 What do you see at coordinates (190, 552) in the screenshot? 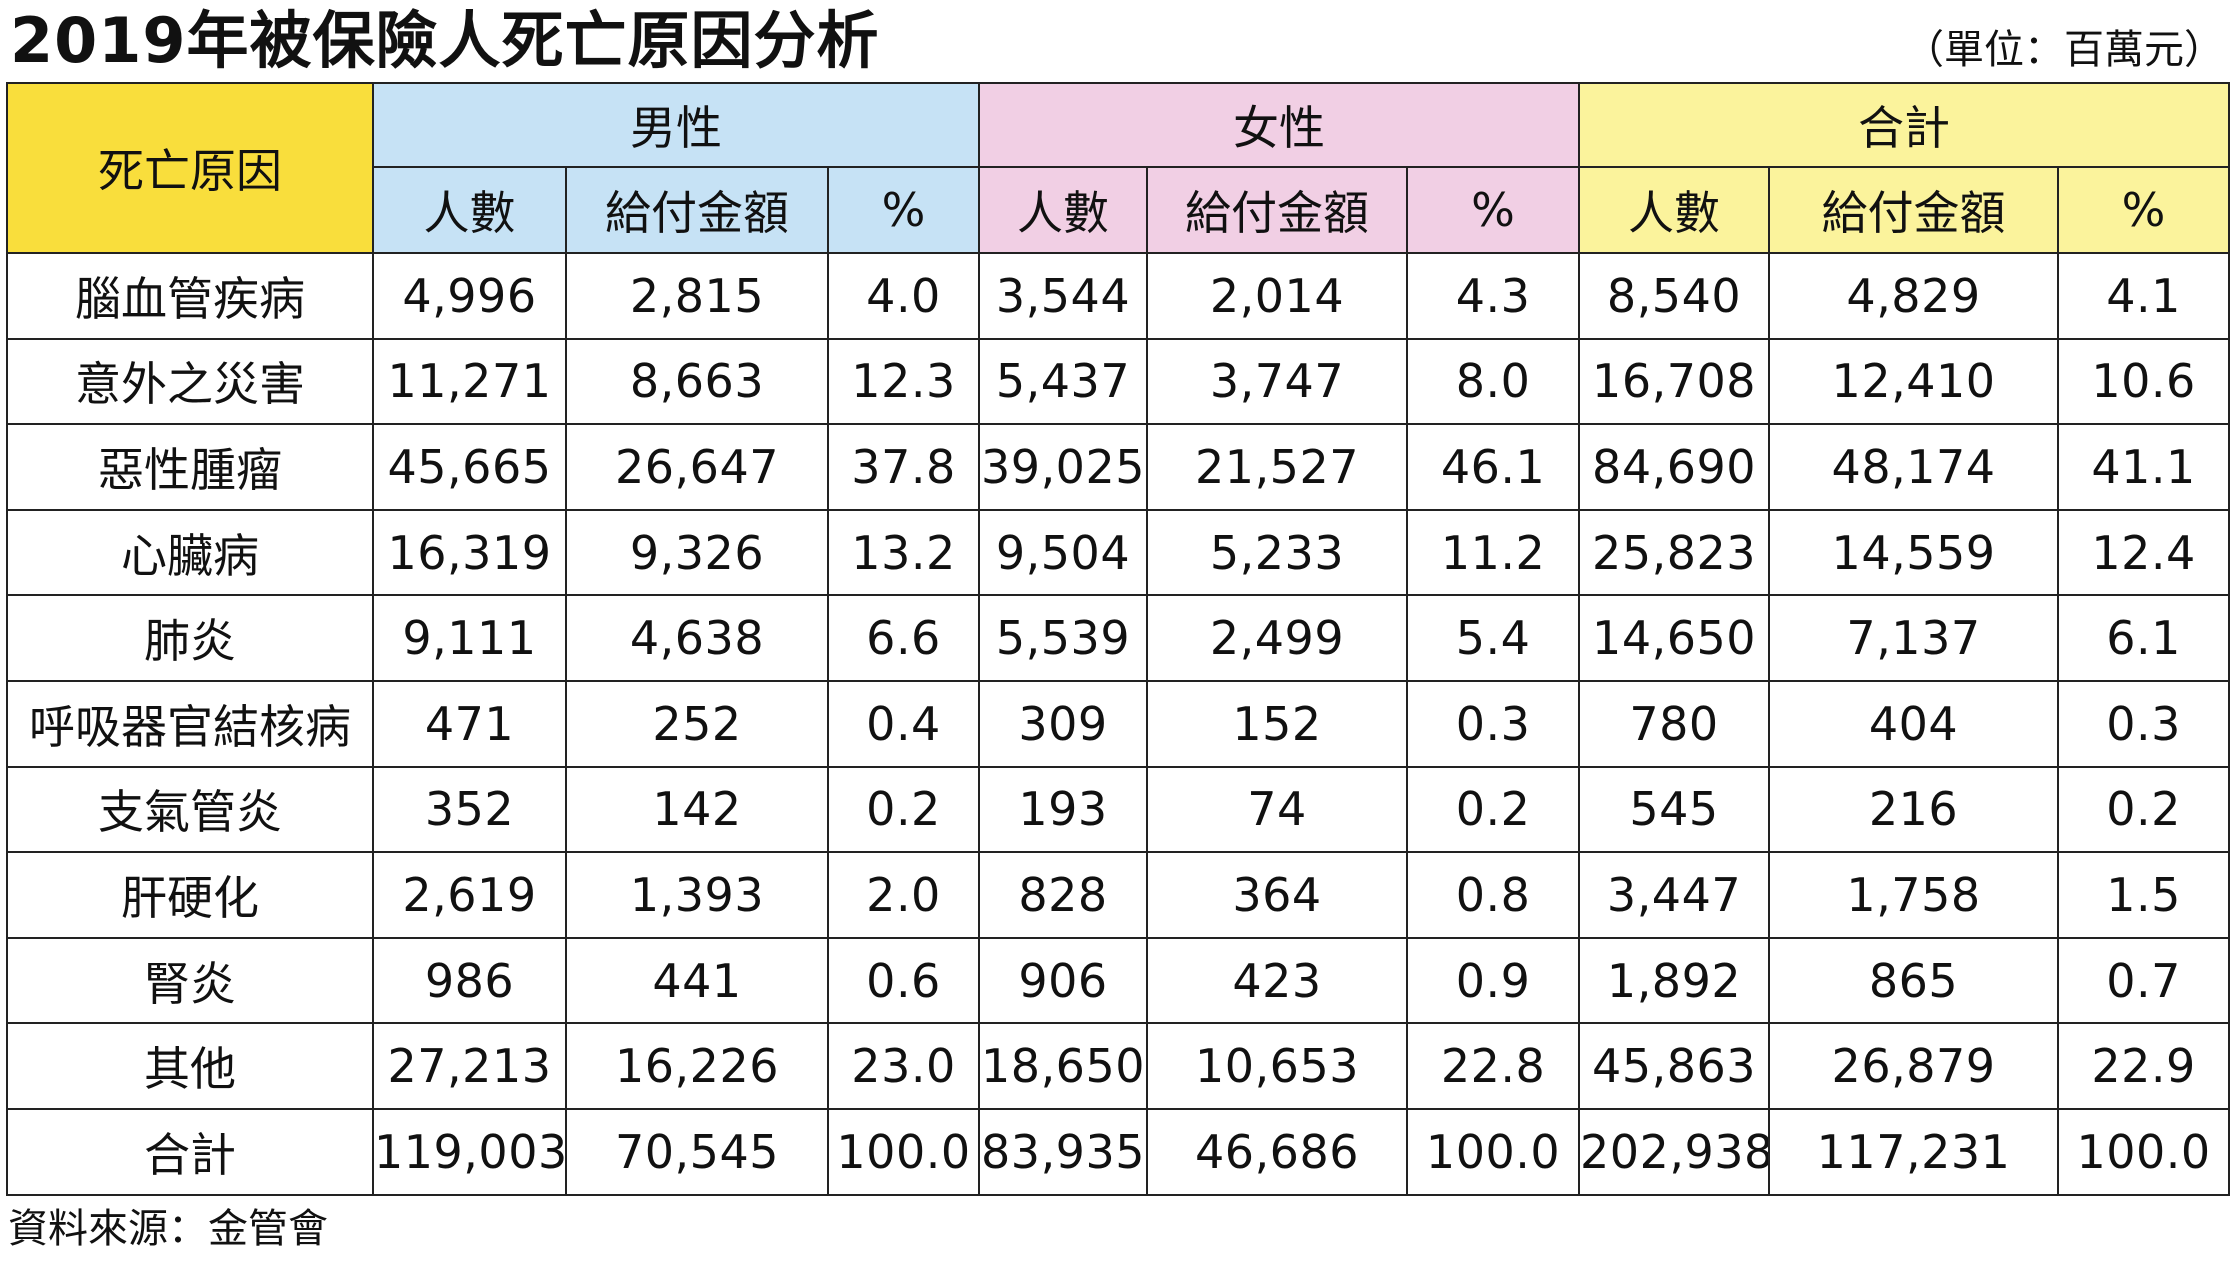
I see `cause-cell: 心臟病` at bounding box center [190, 552].